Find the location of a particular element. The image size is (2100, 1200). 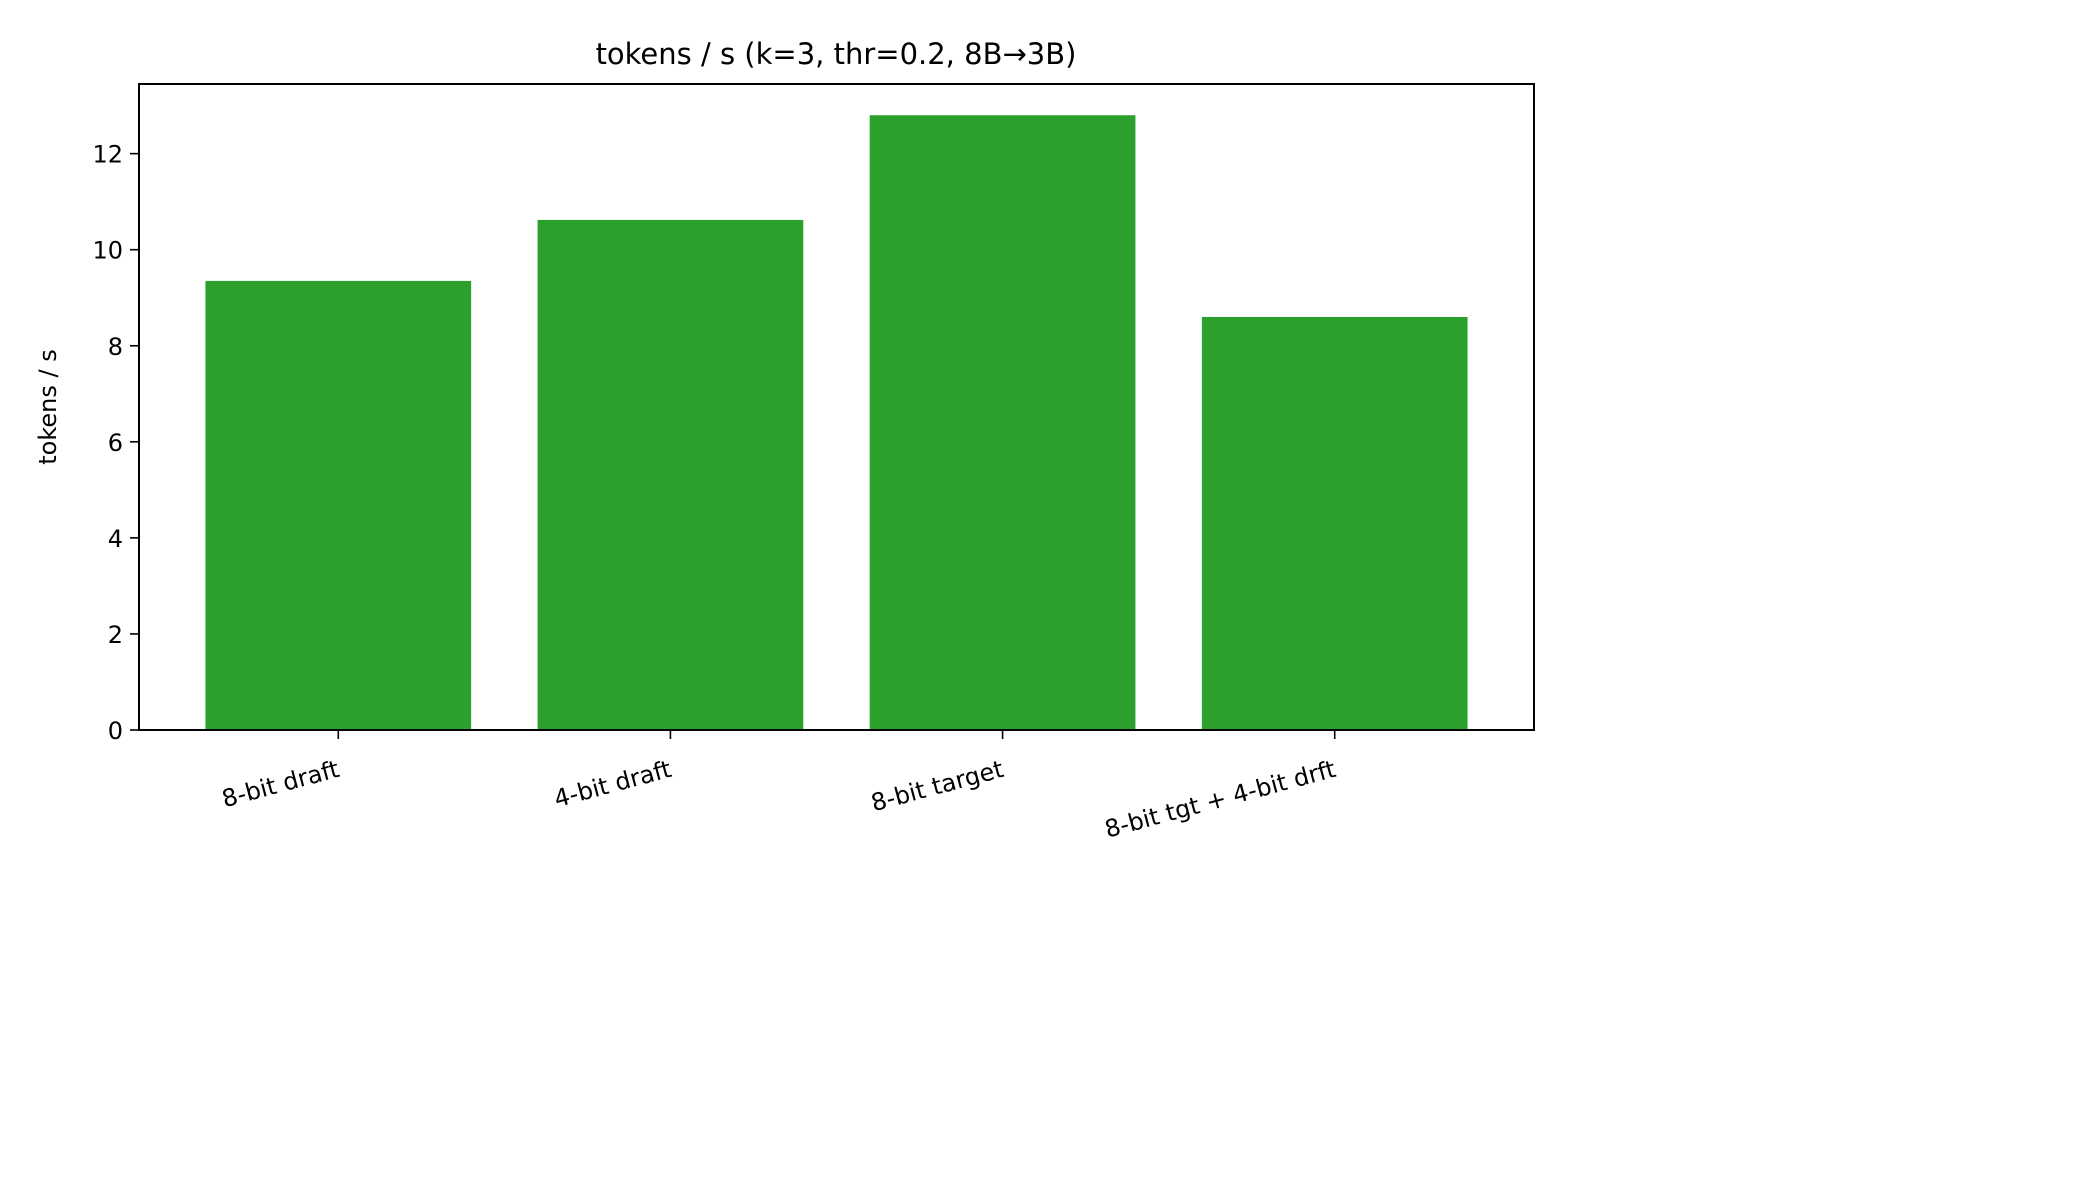

y-tick-label-1: 2 is located at coordinates (115, 635).